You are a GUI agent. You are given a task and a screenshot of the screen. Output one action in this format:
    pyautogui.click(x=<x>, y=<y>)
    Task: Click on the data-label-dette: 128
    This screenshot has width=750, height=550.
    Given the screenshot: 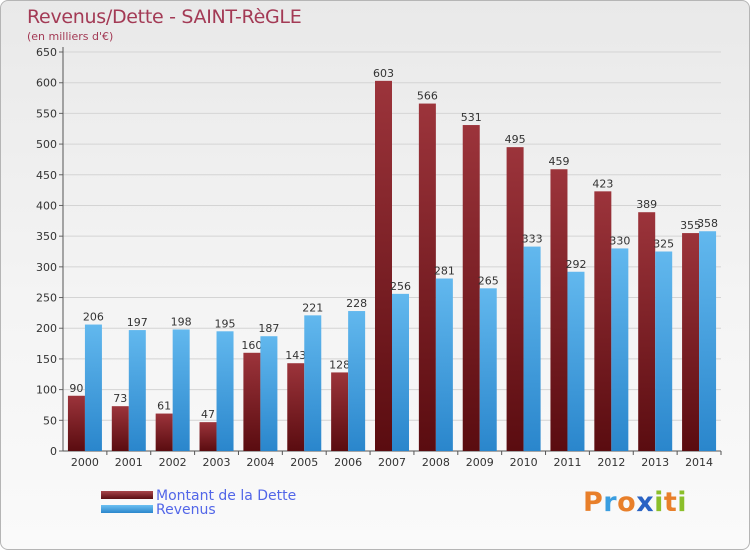 What is the action you would take?
    pyautogui.click(x=339, y=364)
    